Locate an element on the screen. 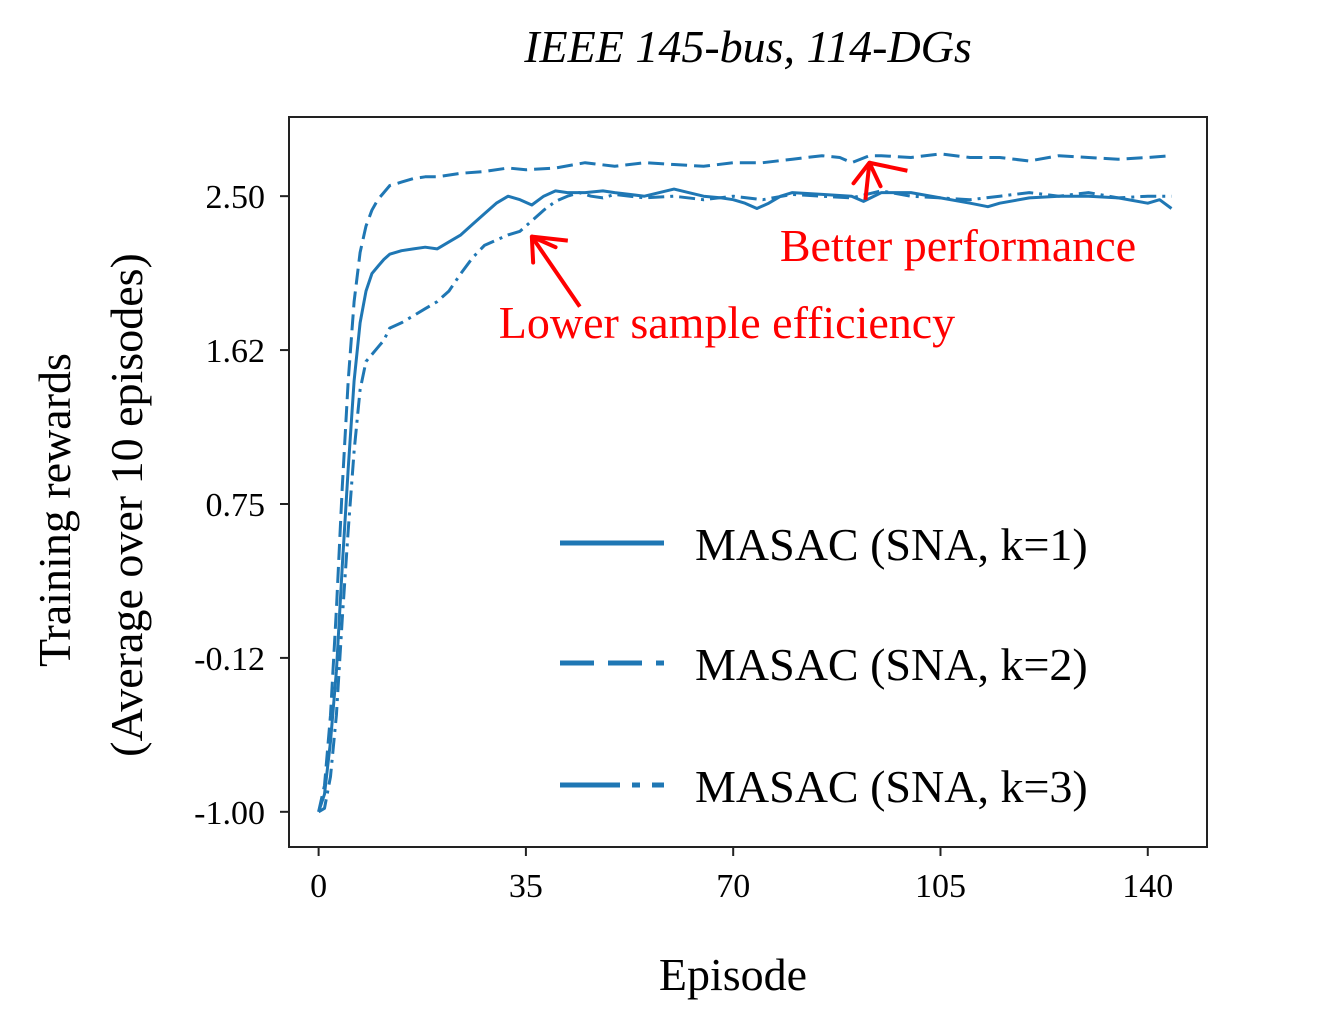 Image resolution: width=1329 pixels, height=1033 pixels. better-performance-arrow-tail is located at coordinates (888, 166).